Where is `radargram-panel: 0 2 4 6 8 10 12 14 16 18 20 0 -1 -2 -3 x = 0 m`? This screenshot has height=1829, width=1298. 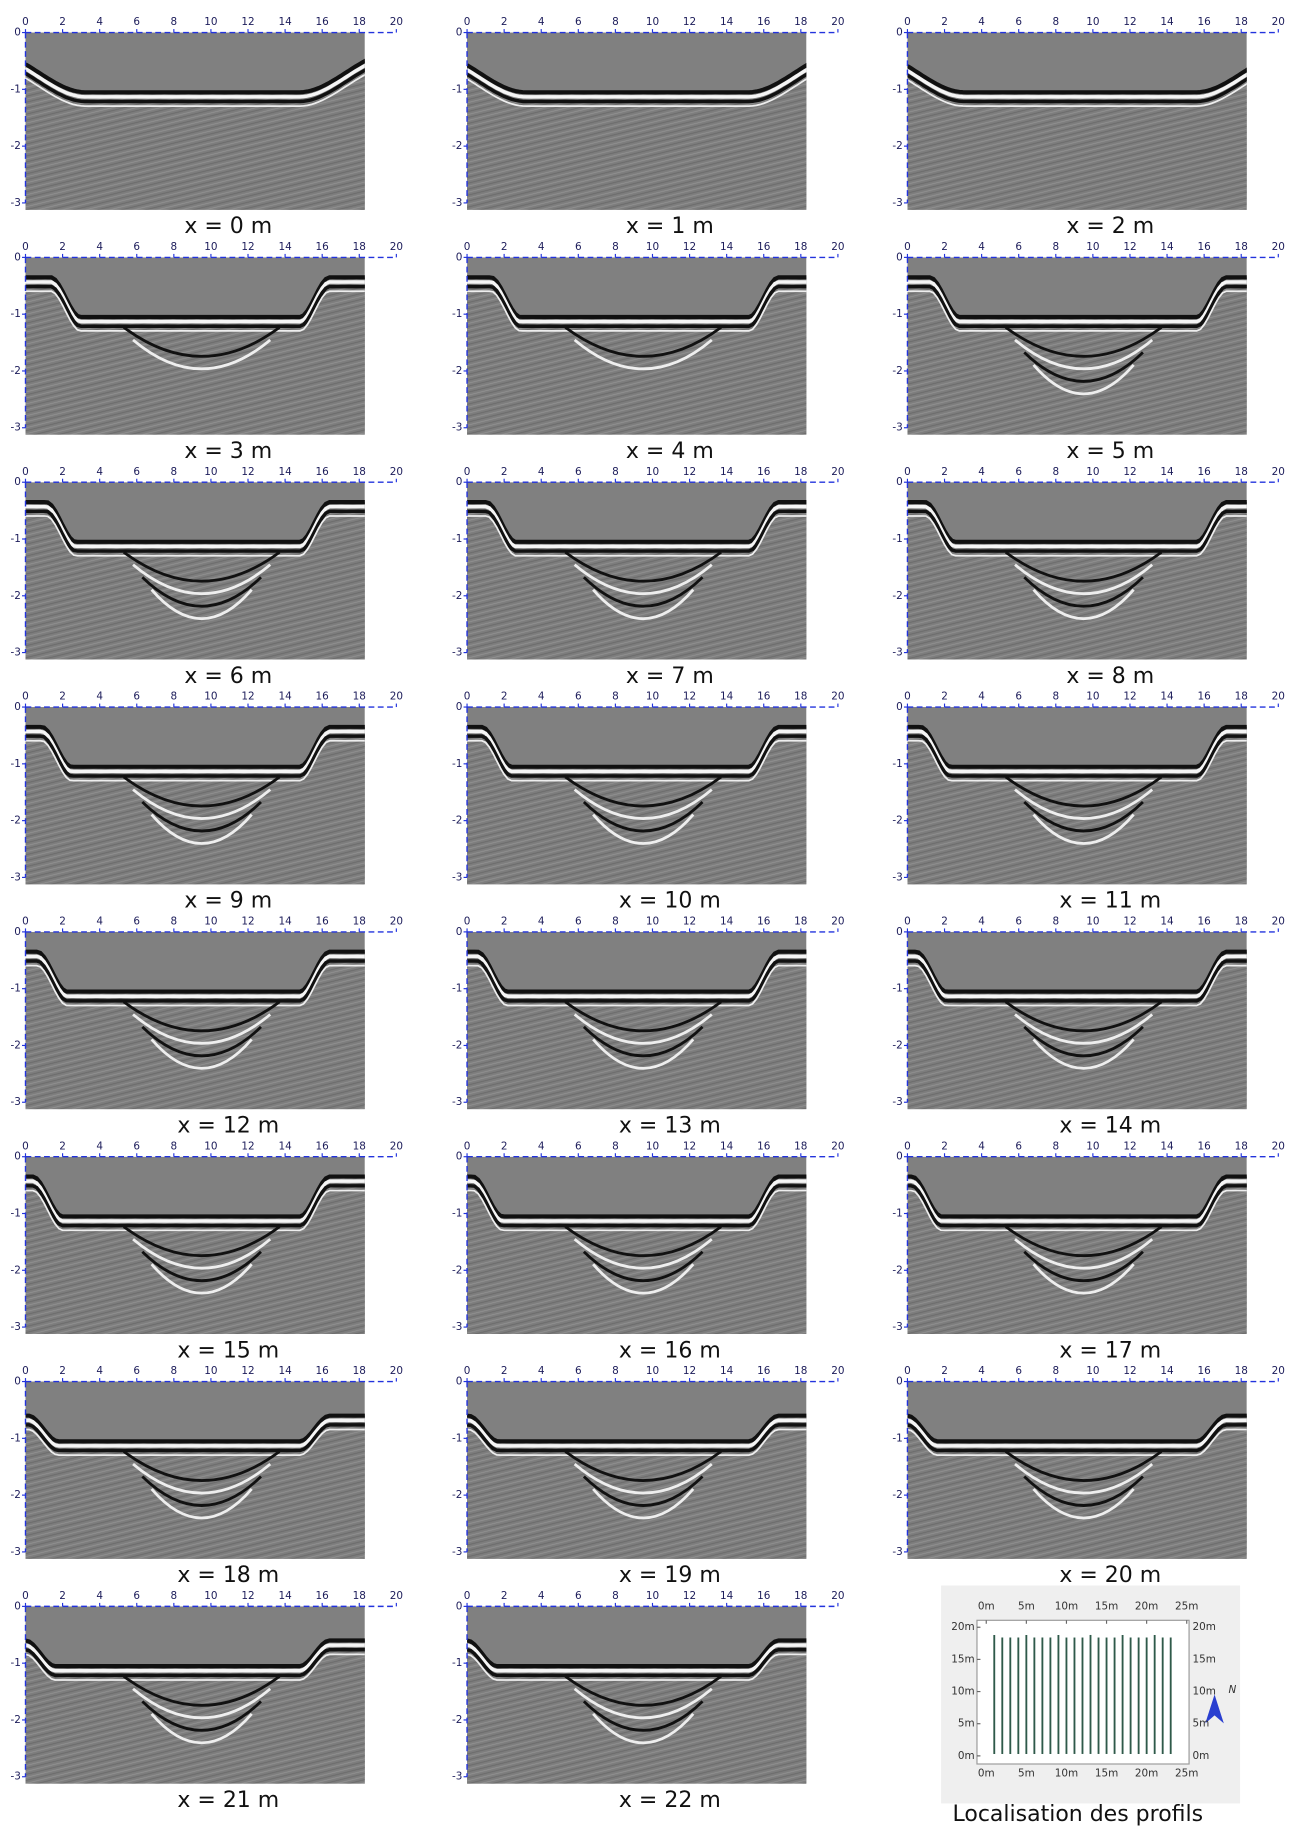 radargram-panel: 0 2 4 6 8 10 12 14 16 18 20 0 -1 -2 -3 x = 0 m is located at coordinates (206, 127).